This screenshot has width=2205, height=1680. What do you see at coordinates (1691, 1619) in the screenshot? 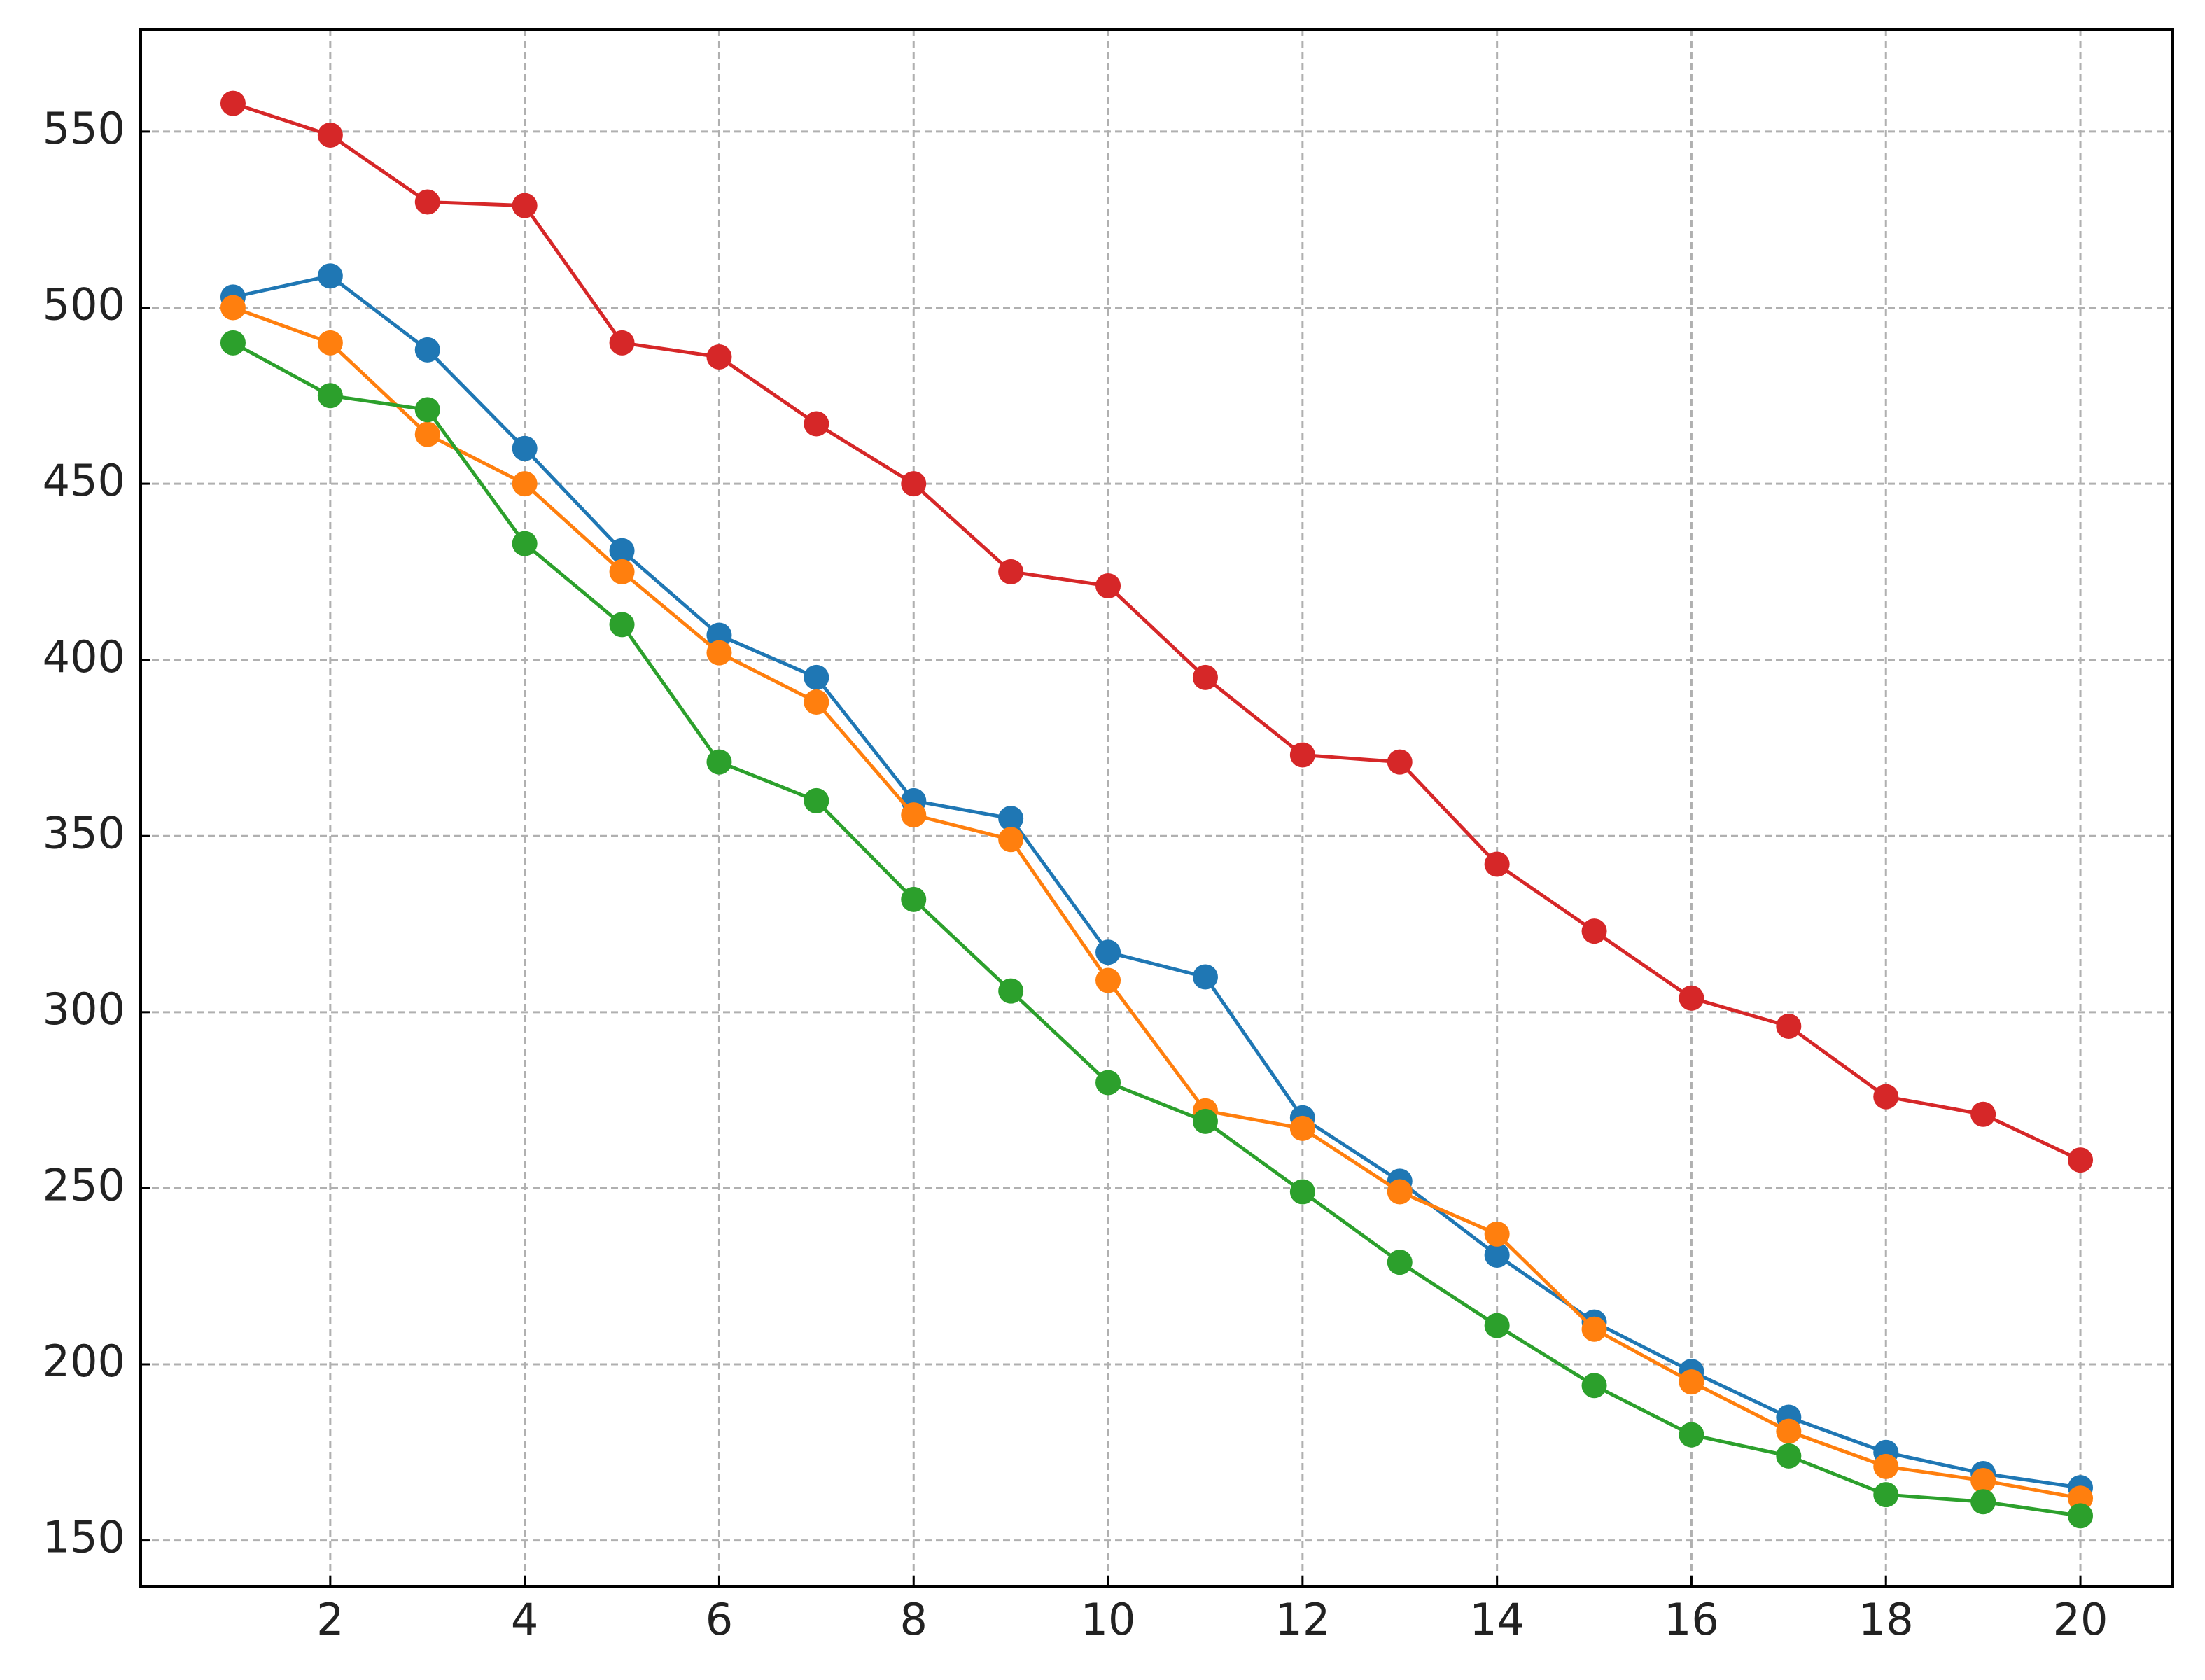
I see `x-tick-label: 16` at bounding box center [1691, 1619].